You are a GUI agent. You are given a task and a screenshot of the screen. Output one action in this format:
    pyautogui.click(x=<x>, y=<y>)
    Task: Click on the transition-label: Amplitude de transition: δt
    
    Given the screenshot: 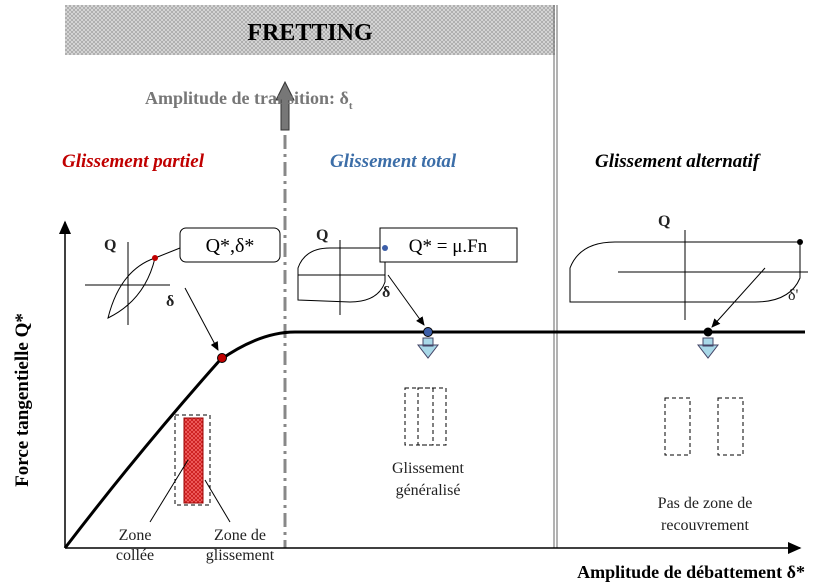 What is the action you would take?
    pyautogui.click(x=249, y=100)
    